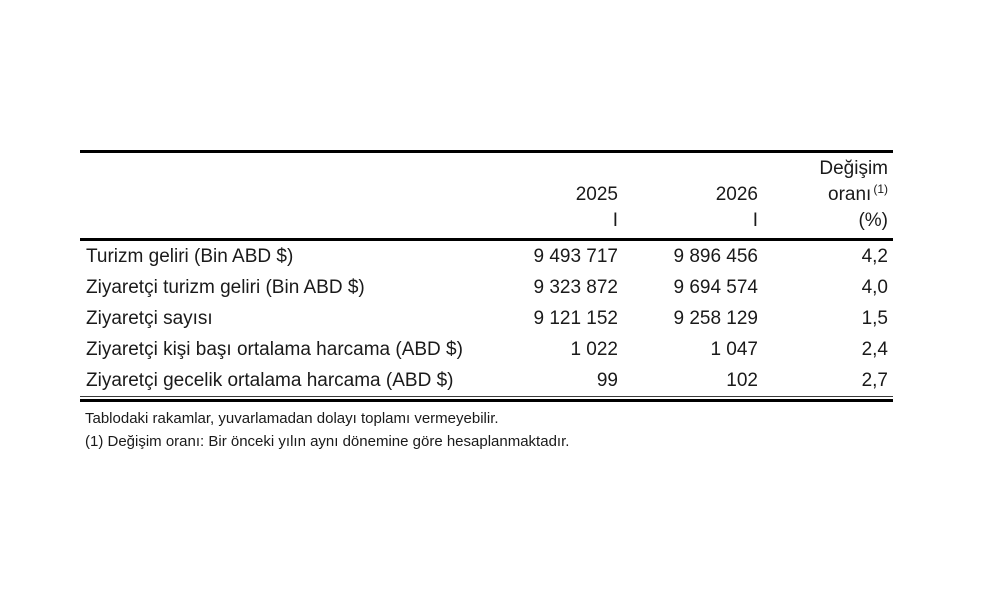 This screenshot has width=1000, height=593. Describe the element at coordinates (575, 287) in the screenshot. I see `value-2025: 9 323 872` at that location.